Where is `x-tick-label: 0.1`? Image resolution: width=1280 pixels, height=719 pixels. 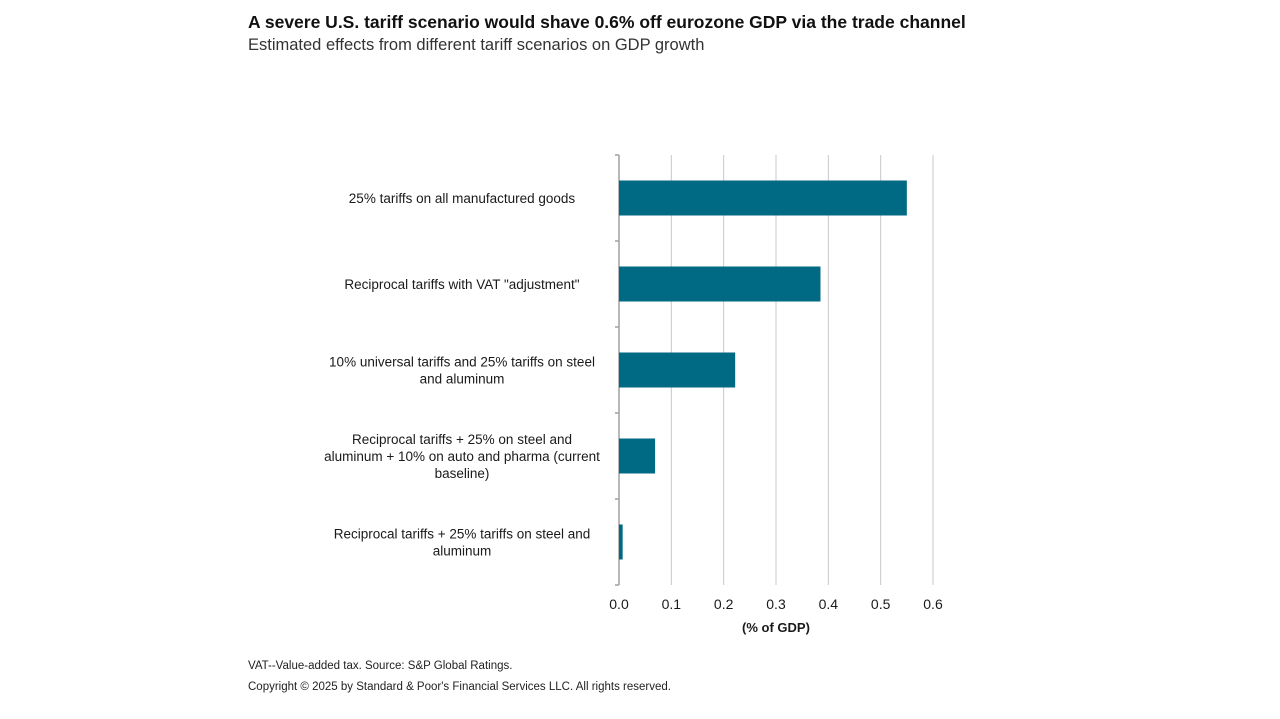 x-tick-label: 0.1 is located at coordinates (672, 604).